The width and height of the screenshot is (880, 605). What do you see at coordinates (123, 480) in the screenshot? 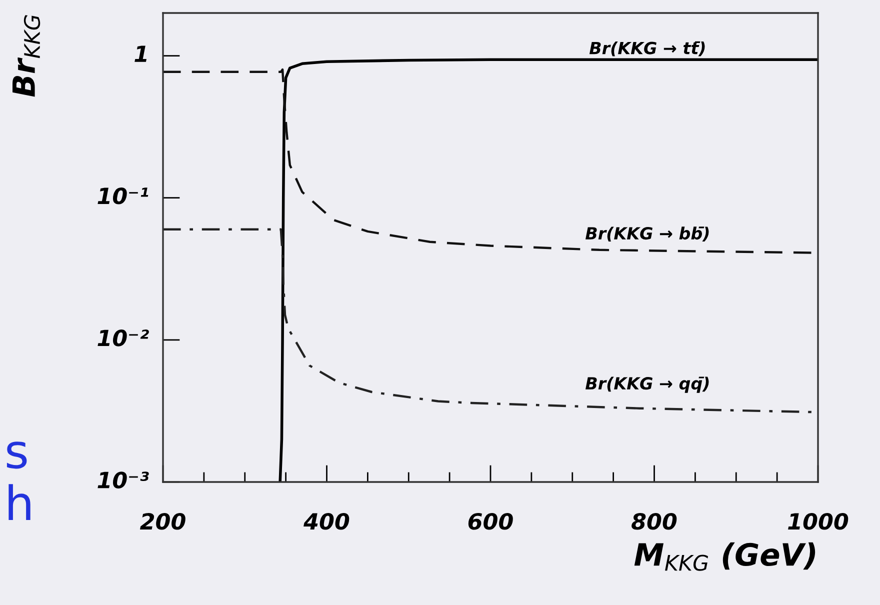
I see `y-tick-label: 10⁻³` at bounding box center [123, 480].